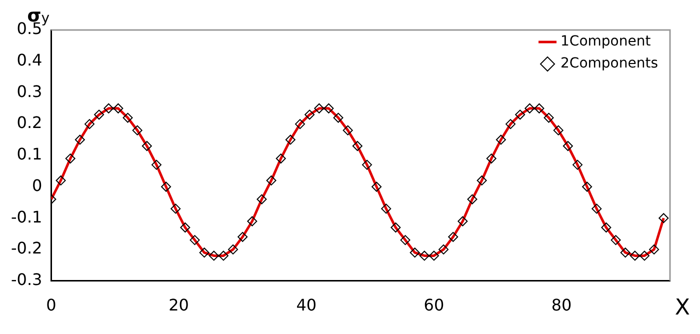 This screenshot has width=700, height=334. Describe the element at coordinates (29, 91) in the screenshot. I see `y-tick-label: 0.3` at that location.